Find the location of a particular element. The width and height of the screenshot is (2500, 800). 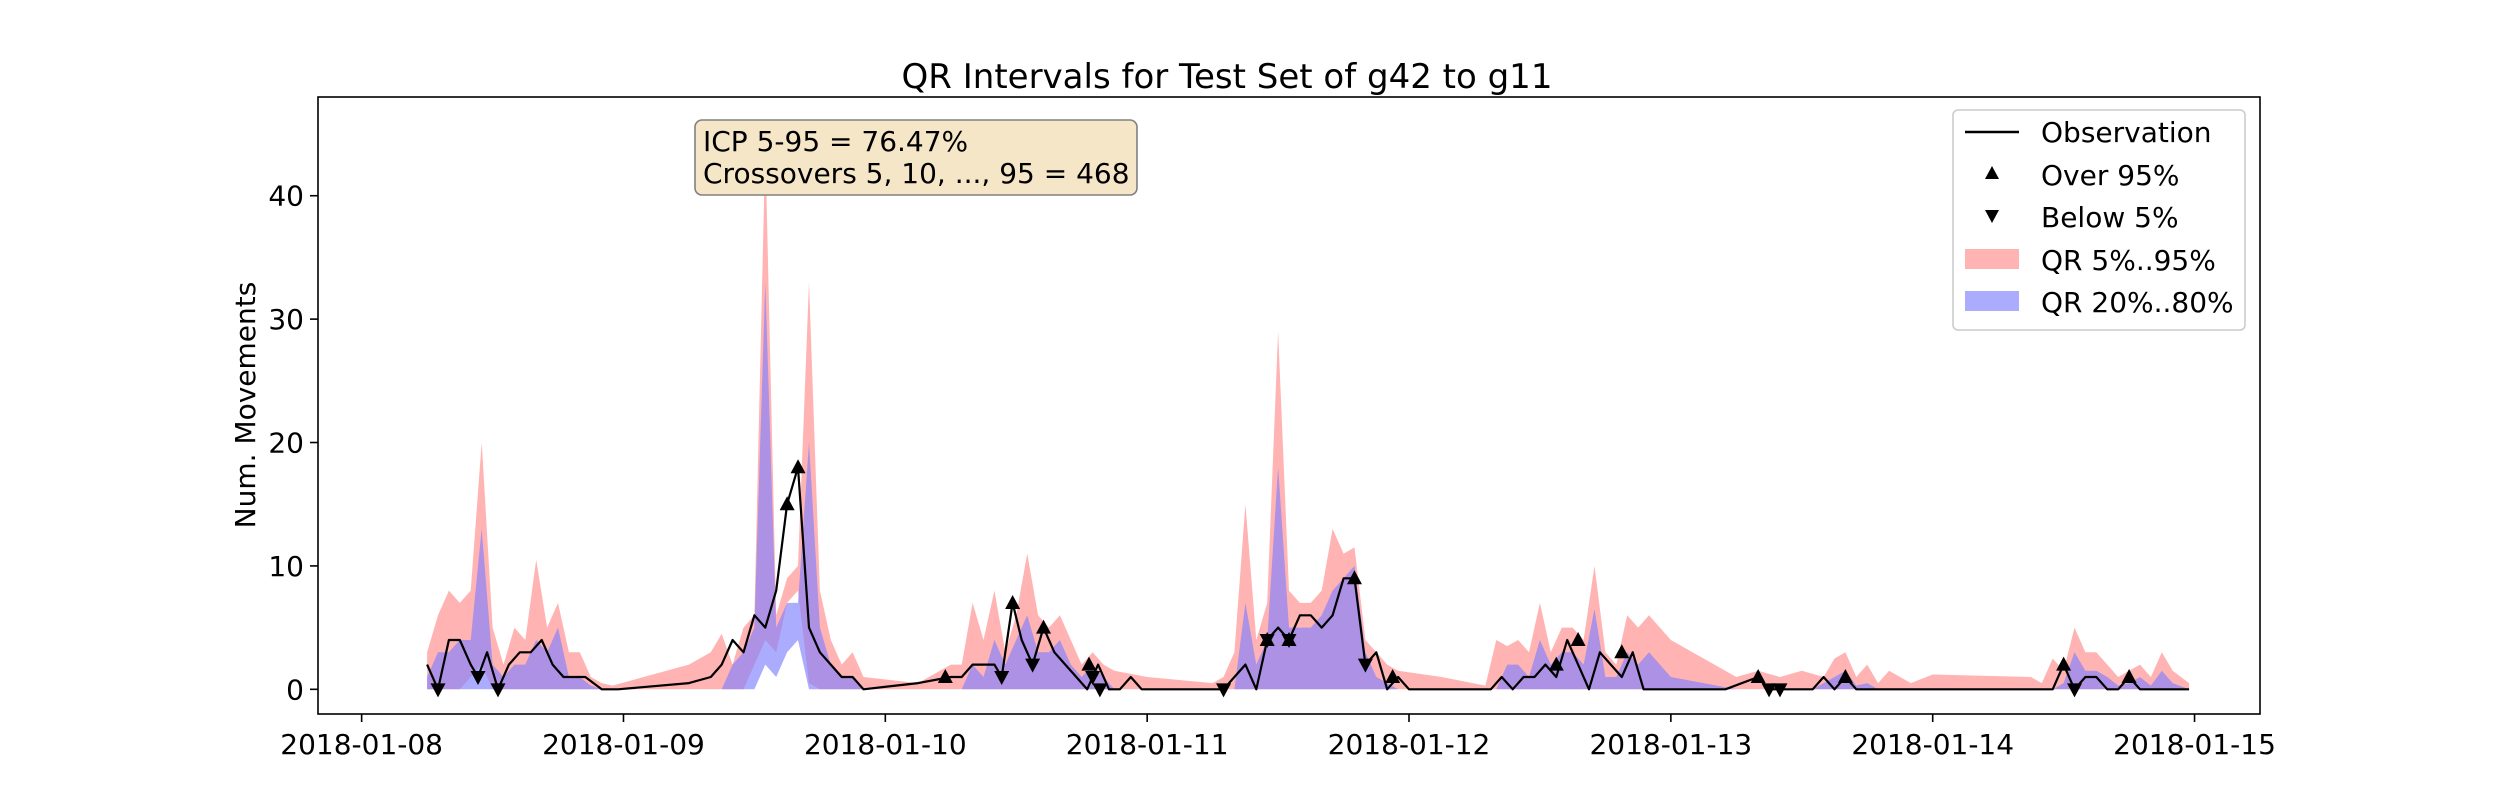

annotation-line-2: Crossovers 5, 10, ..., 95 = 468 is located at coordinates (916, 173).